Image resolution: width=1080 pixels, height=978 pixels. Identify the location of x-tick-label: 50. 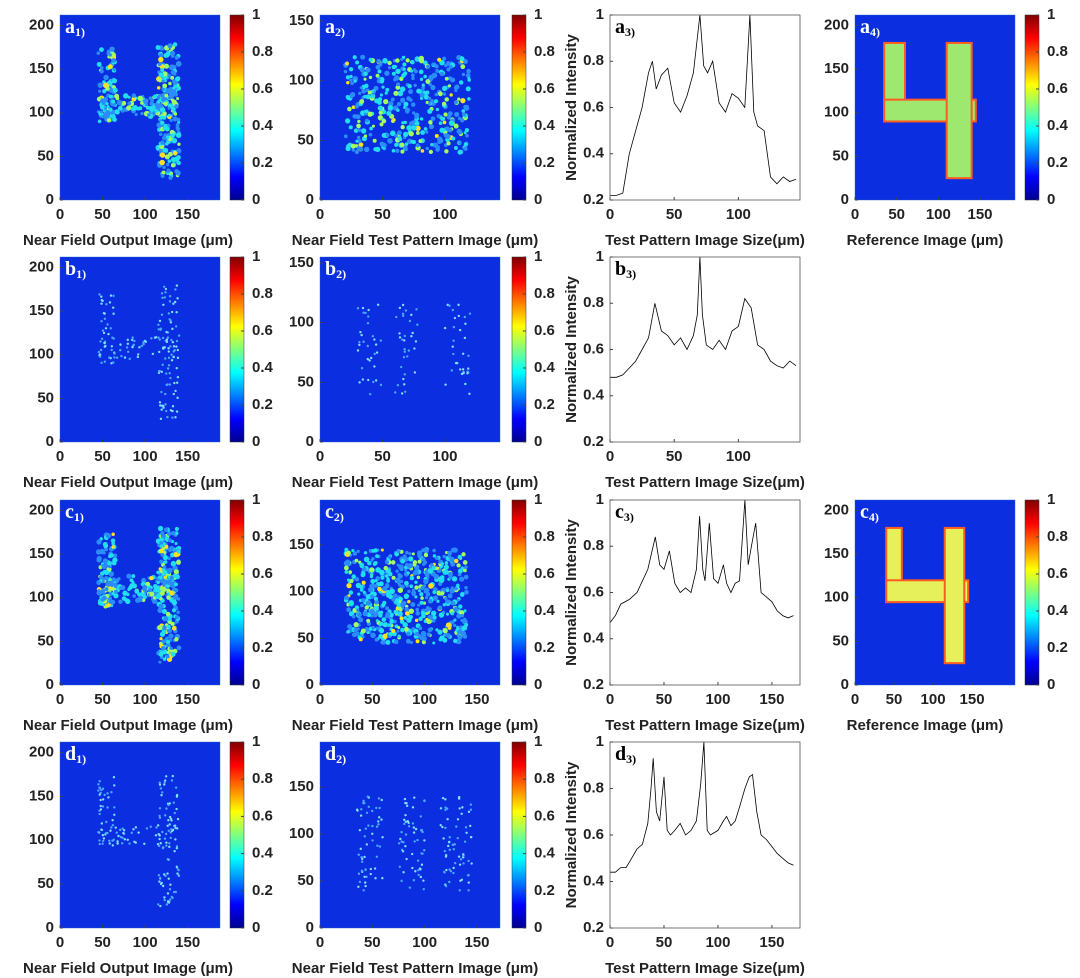
(382, 456).